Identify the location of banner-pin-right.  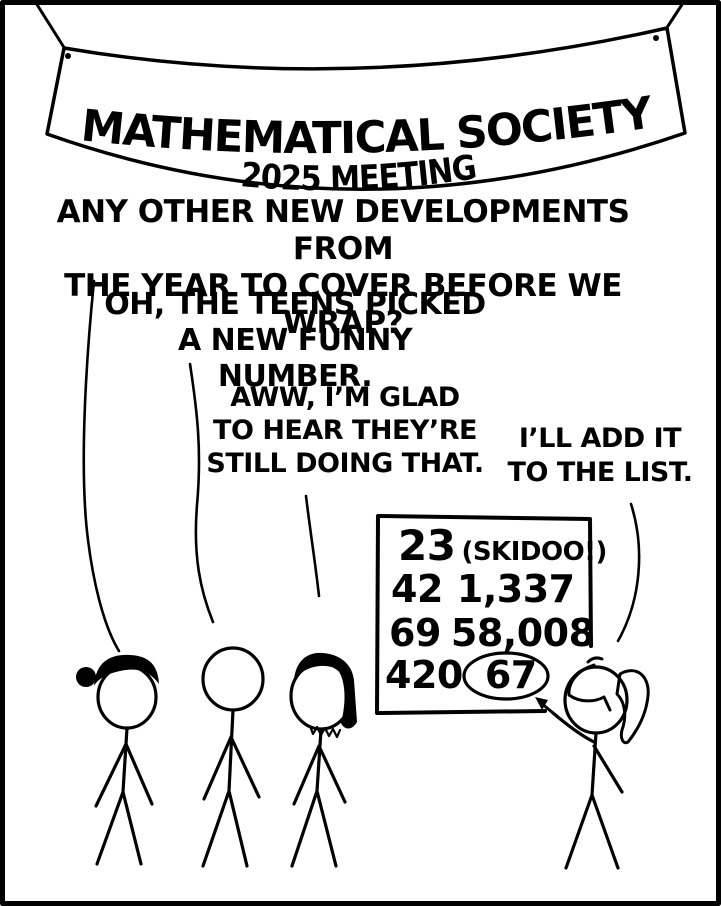
(656, 38).